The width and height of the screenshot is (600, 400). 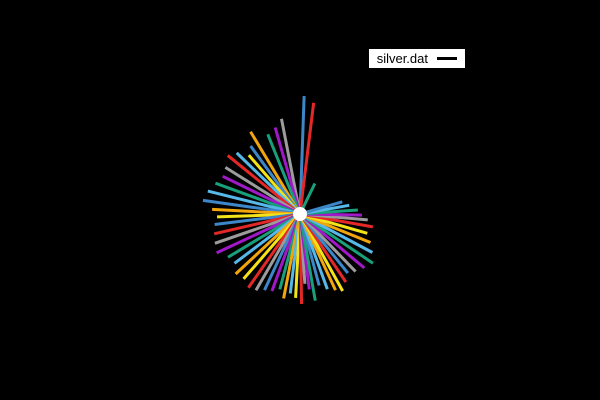 What do you see at coordinates (447, 58) in the screenshot?
I see `legend-line-sample-icon` at bounding box center [447, 58].